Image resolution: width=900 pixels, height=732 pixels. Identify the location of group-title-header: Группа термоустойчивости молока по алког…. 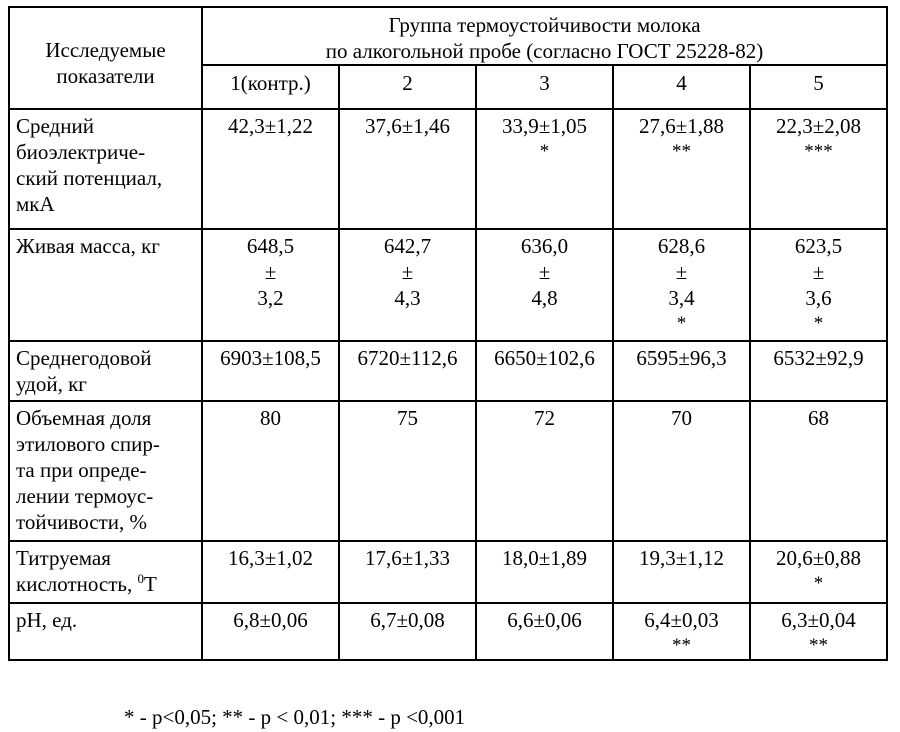
(544, 36).